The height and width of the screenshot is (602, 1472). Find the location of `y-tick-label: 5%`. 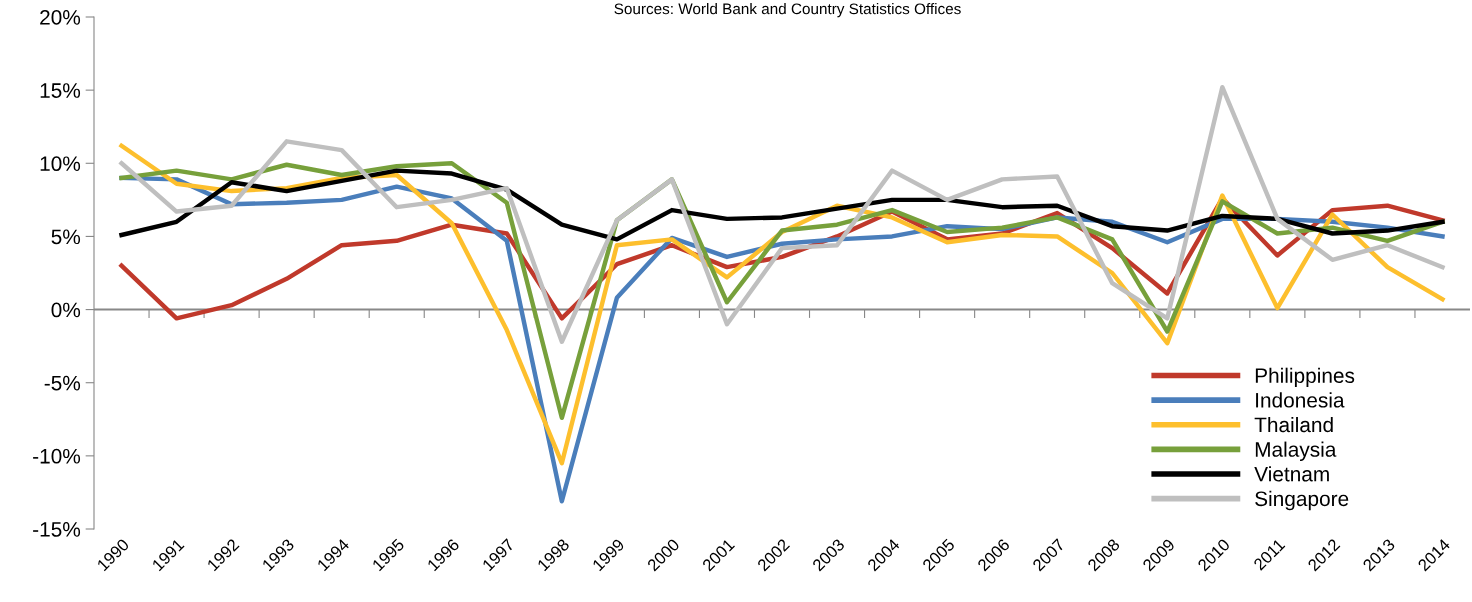

y-tick-label: 5% is located at coordinates (66, 237).